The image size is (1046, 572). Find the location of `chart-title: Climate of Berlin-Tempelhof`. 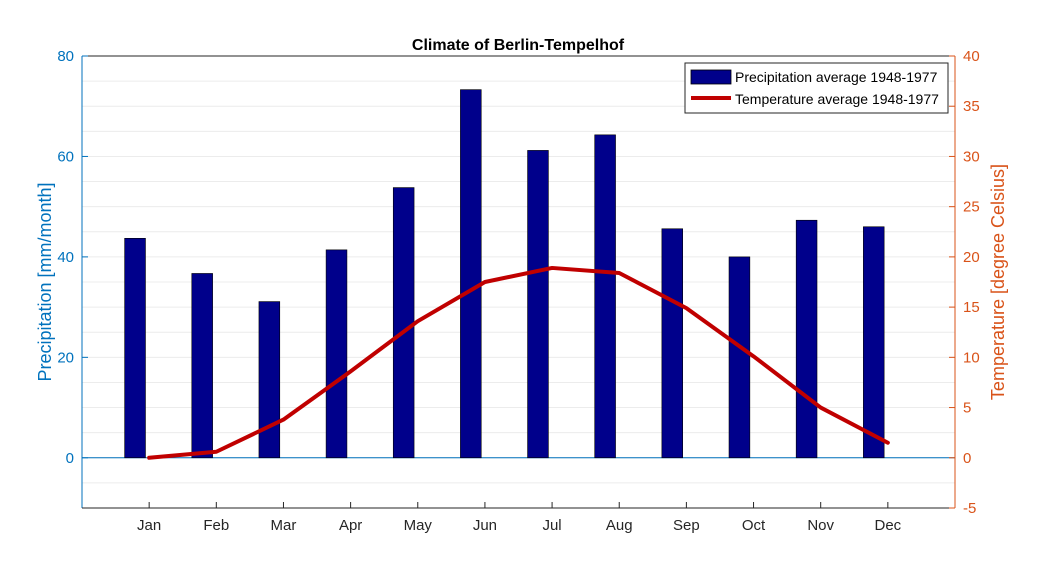

chart-title: Climate of Berlin-Tempelhof is located at coordinates (518, 45).